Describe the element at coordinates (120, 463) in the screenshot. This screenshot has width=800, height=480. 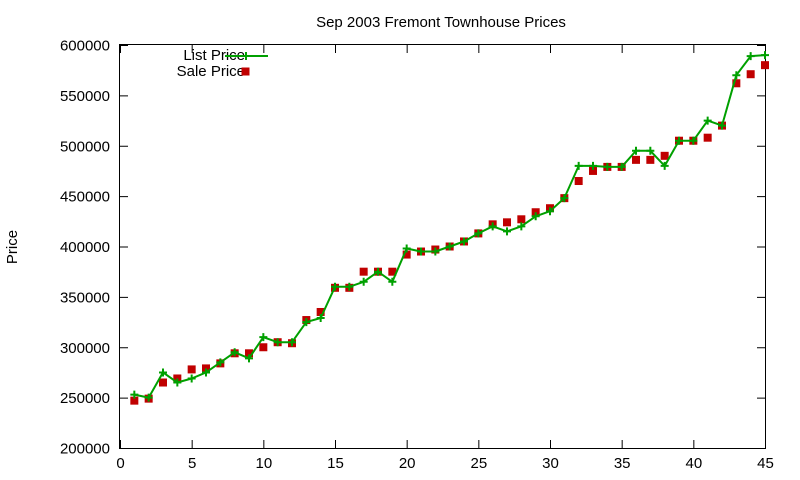
I see `x-tick-label: 0` at that location.